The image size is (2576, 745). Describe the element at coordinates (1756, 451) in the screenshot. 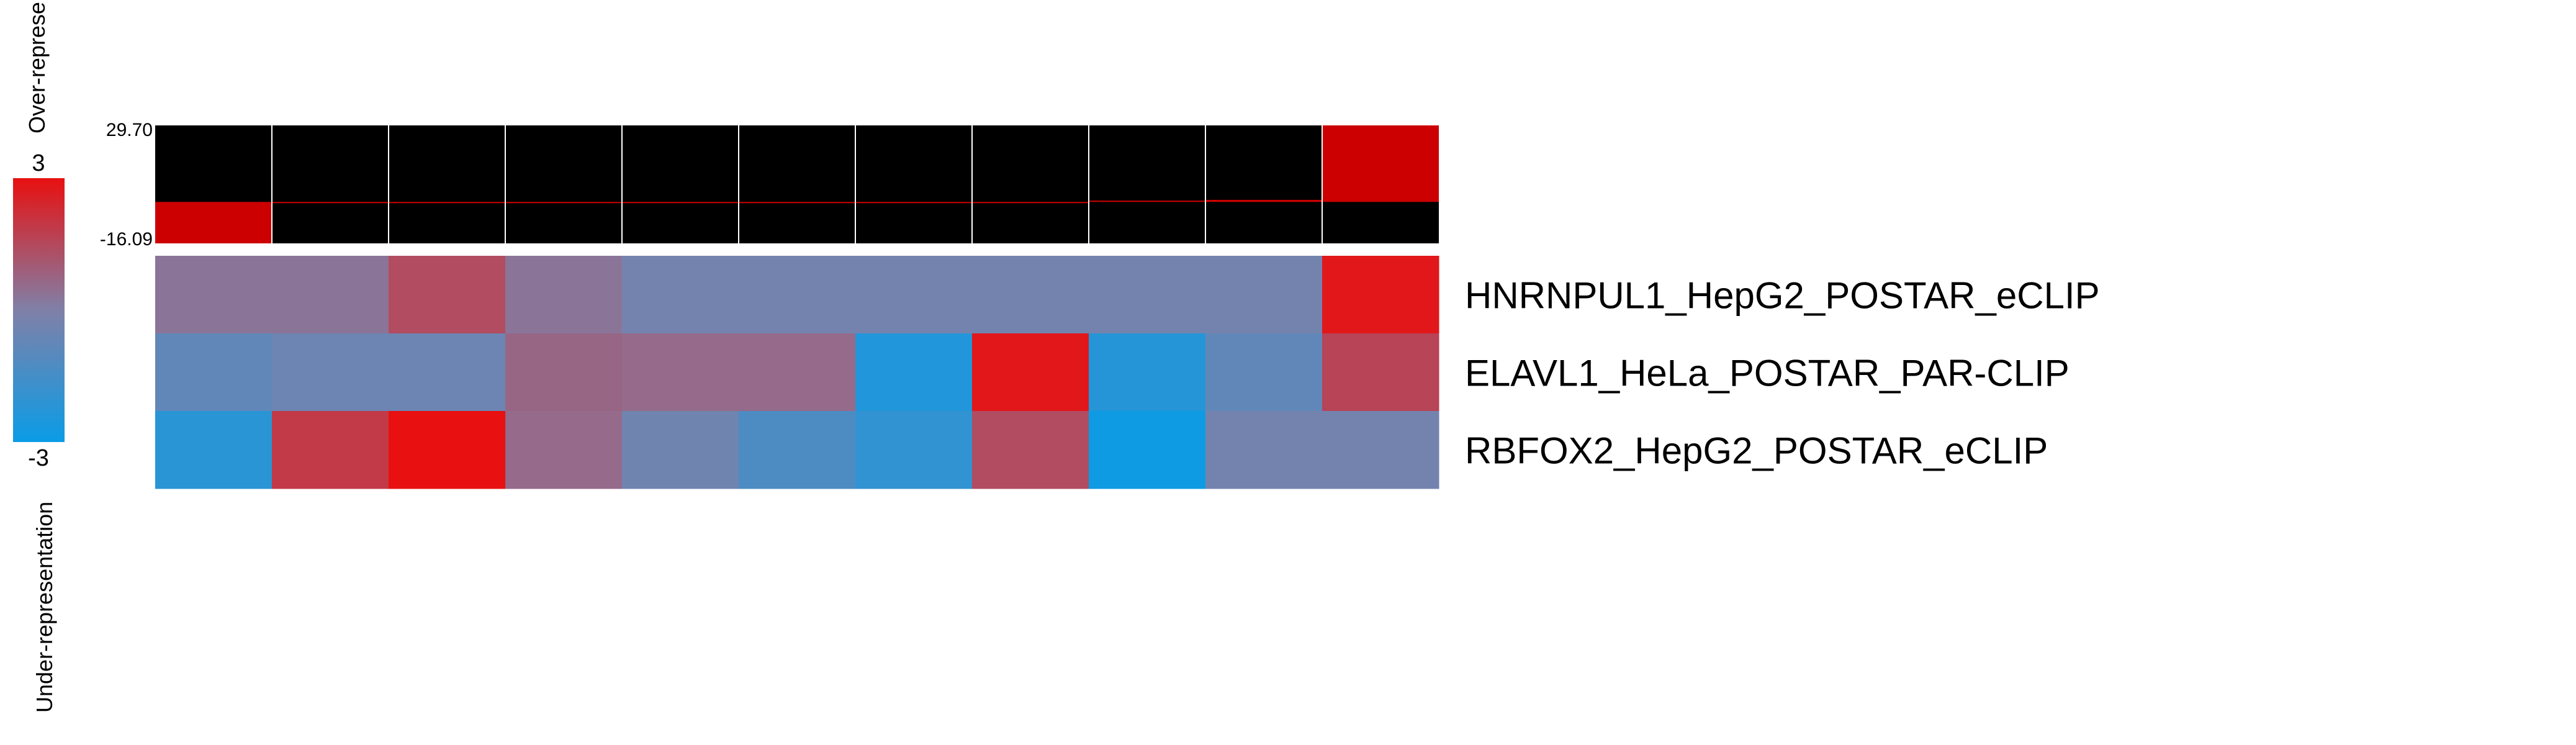

I see `row-label: RBFOX2_HepG2_POSTAR_eCLIP` at that location.